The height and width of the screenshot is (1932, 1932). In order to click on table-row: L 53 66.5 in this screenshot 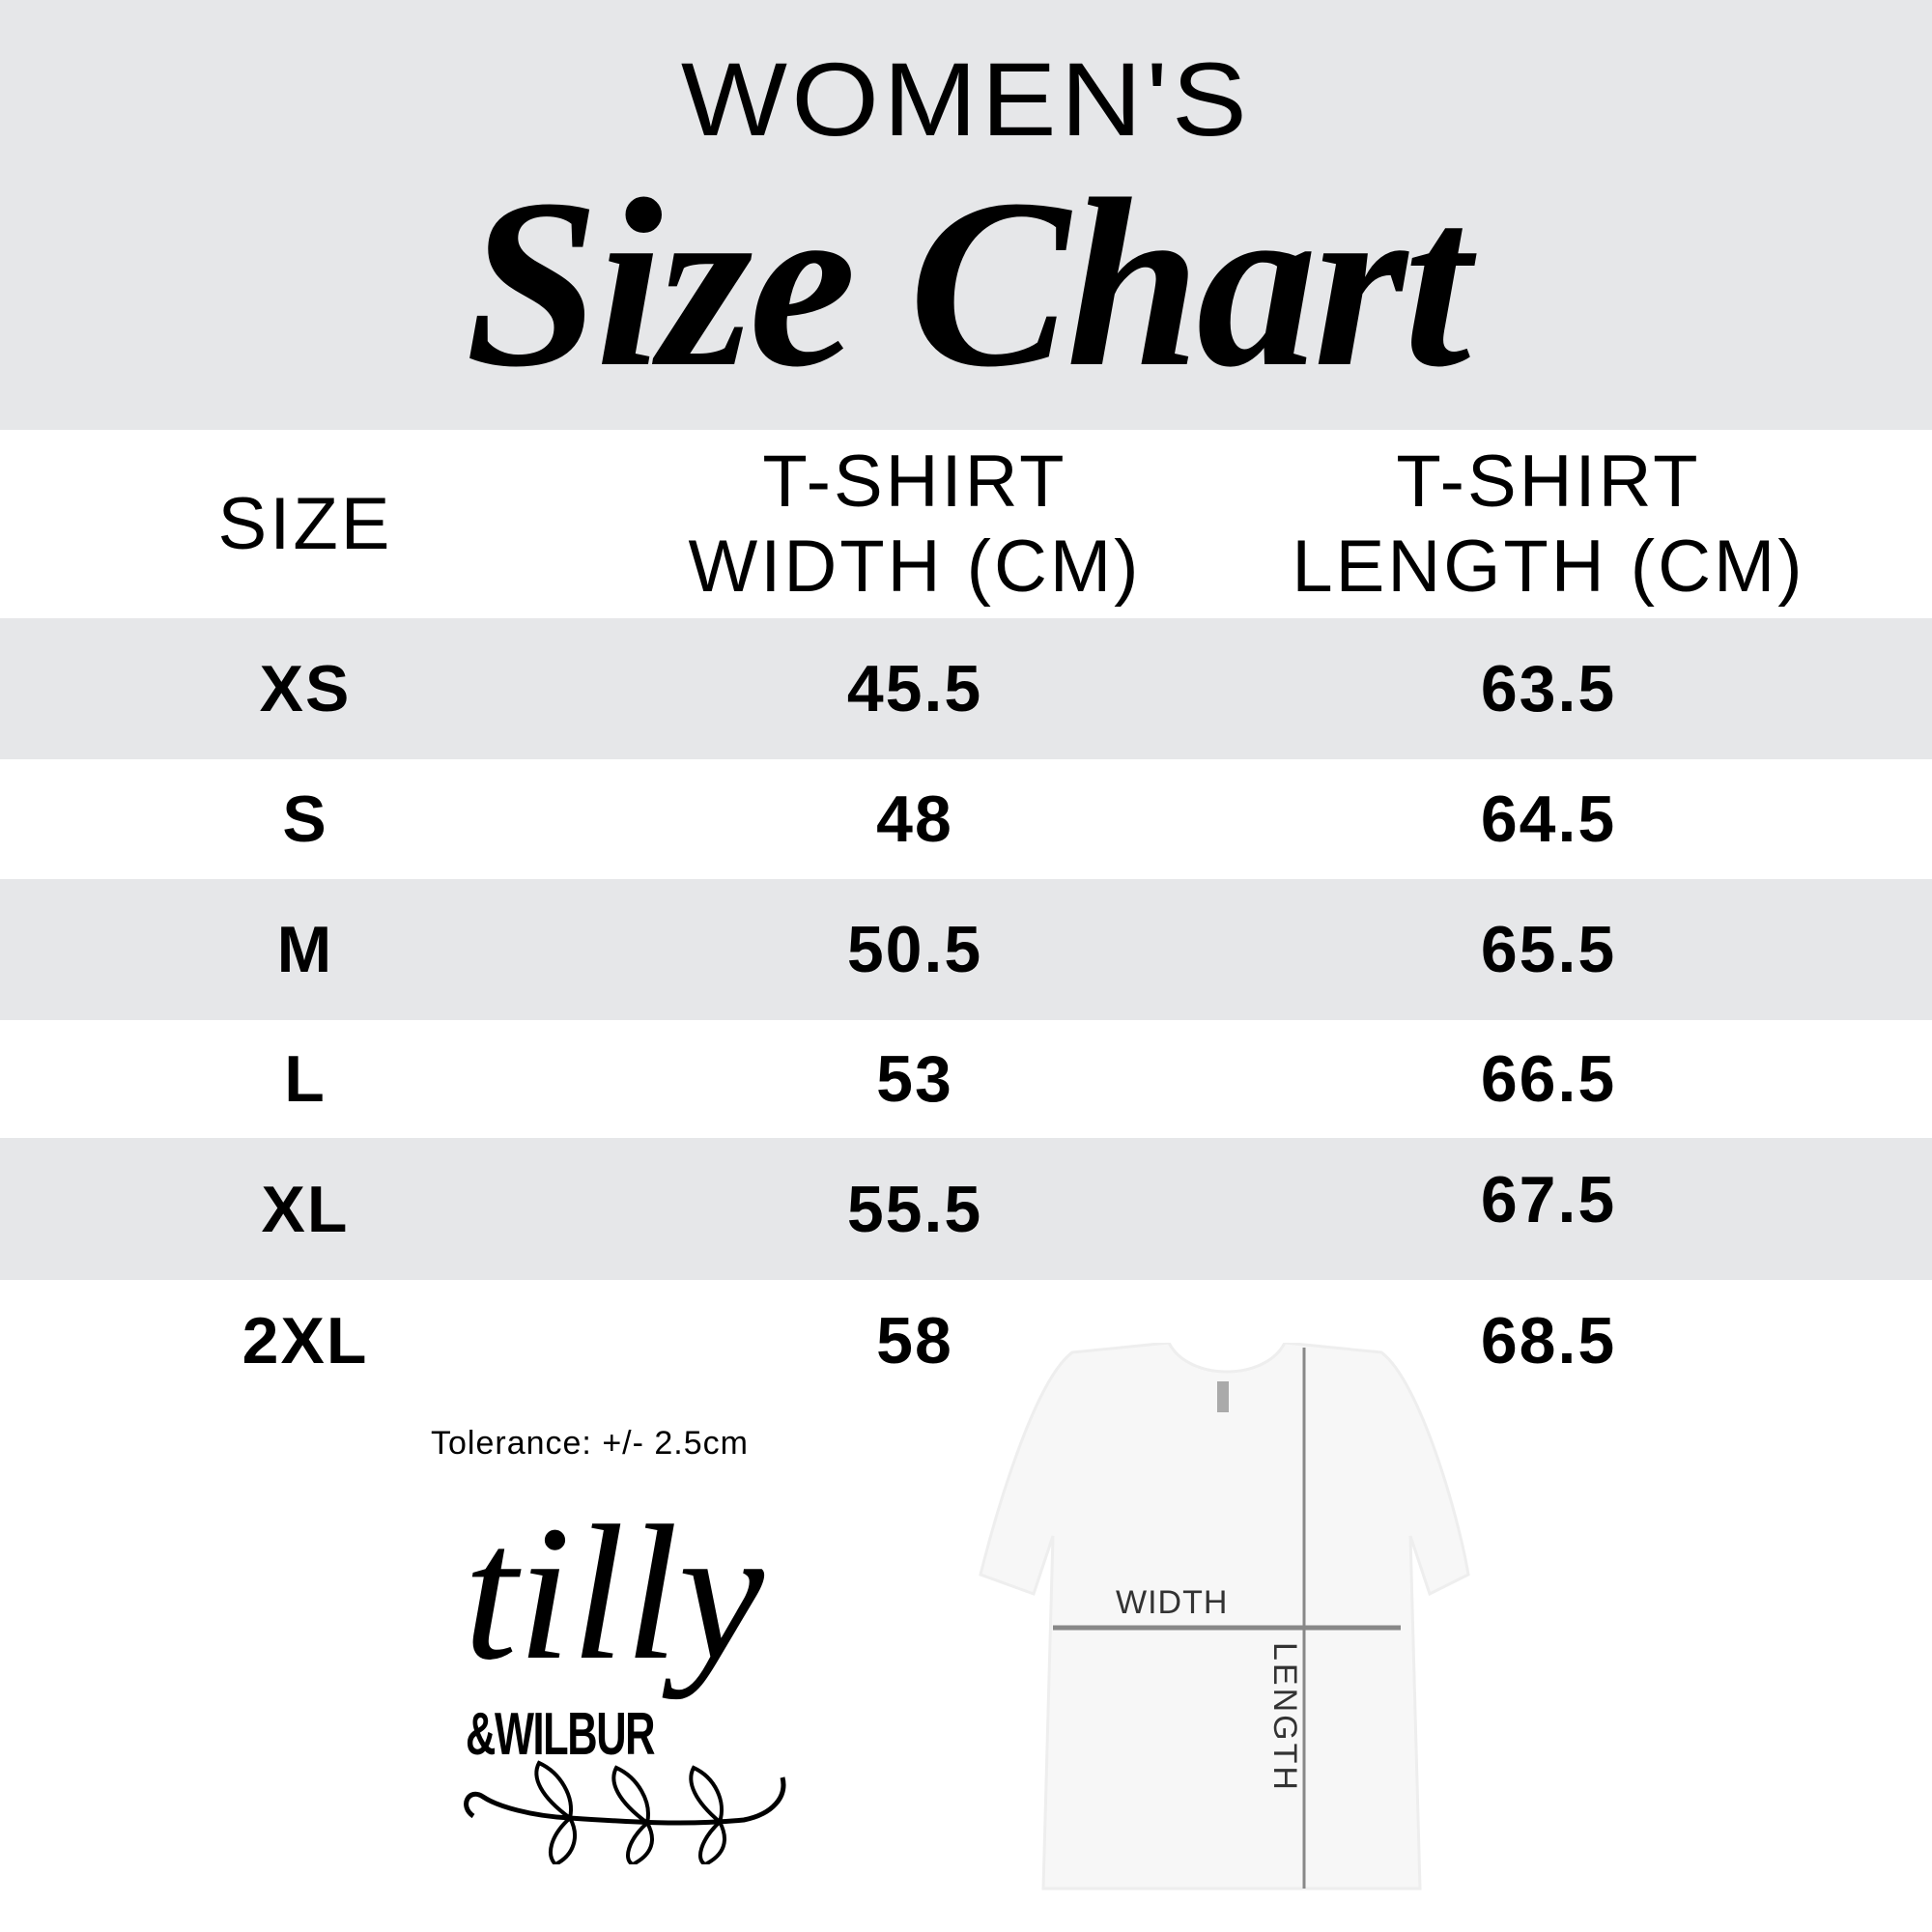, I will do `click(966, 1079)`.